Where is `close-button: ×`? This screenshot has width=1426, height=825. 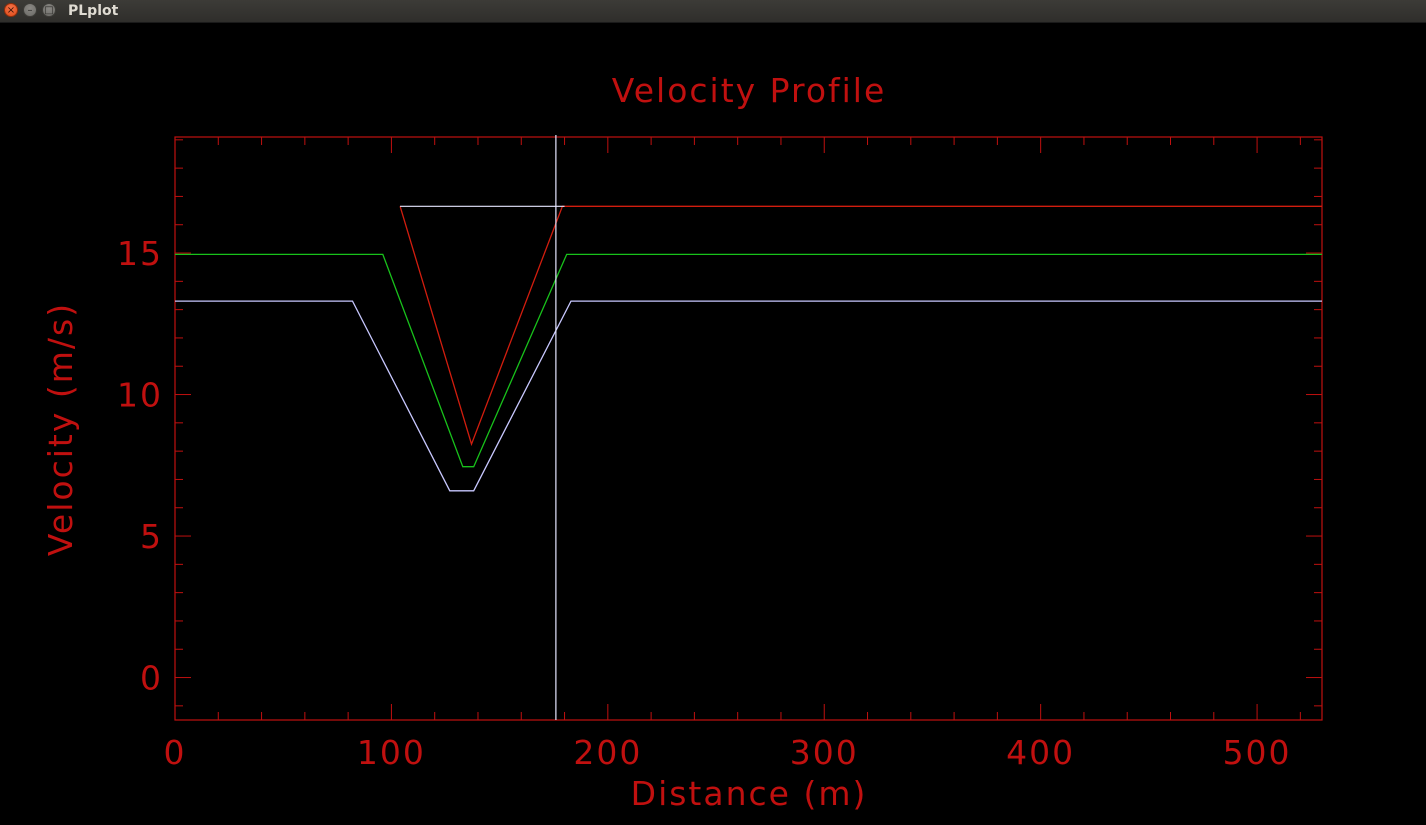 close-button: × is located at coordinates (11, 10).